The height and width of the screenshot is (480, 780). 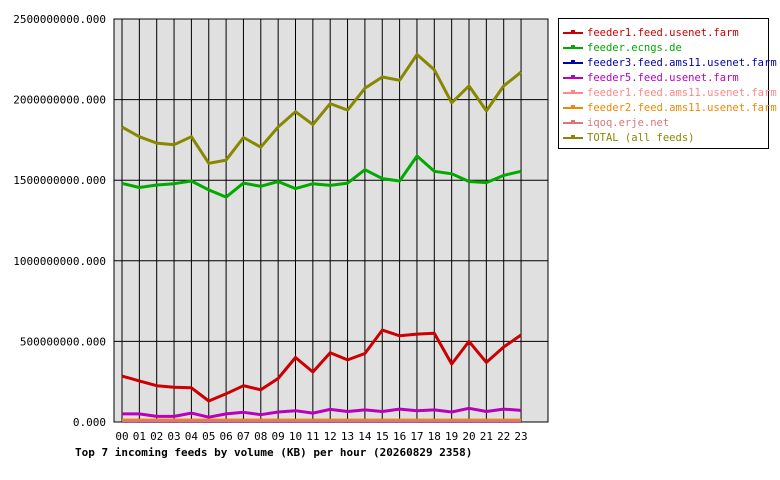 What do you see at coordinates (59, 100) in the screenshot?
I see `y-tick-label: 2000000000.000` at bounding box center [59, 100].